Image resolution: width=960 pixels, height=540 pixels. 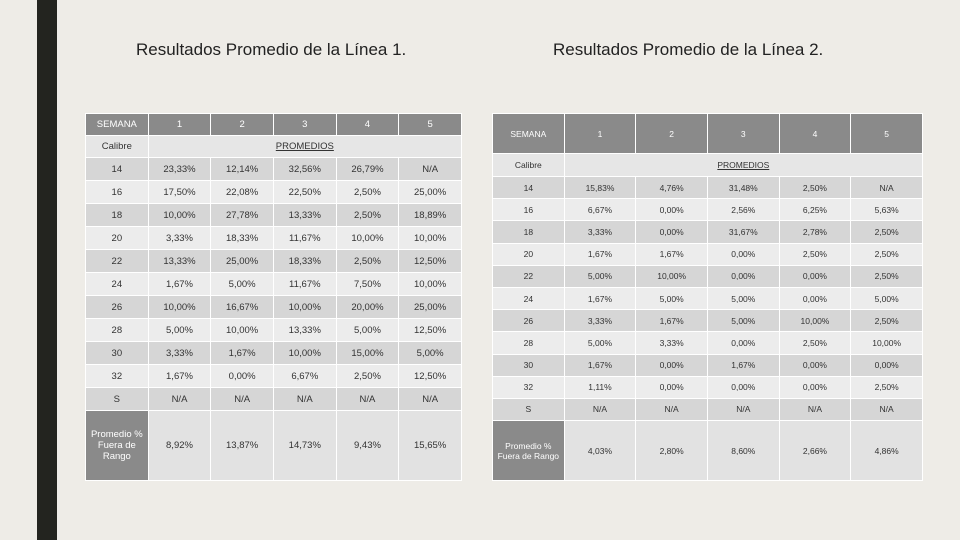 What do you see at coordinates (273, 192) in the screenshot?
I see `table-row: 16 17,50% 22,08% 22,50% 2,50% 25,00%` at bounding box center [273, 192].